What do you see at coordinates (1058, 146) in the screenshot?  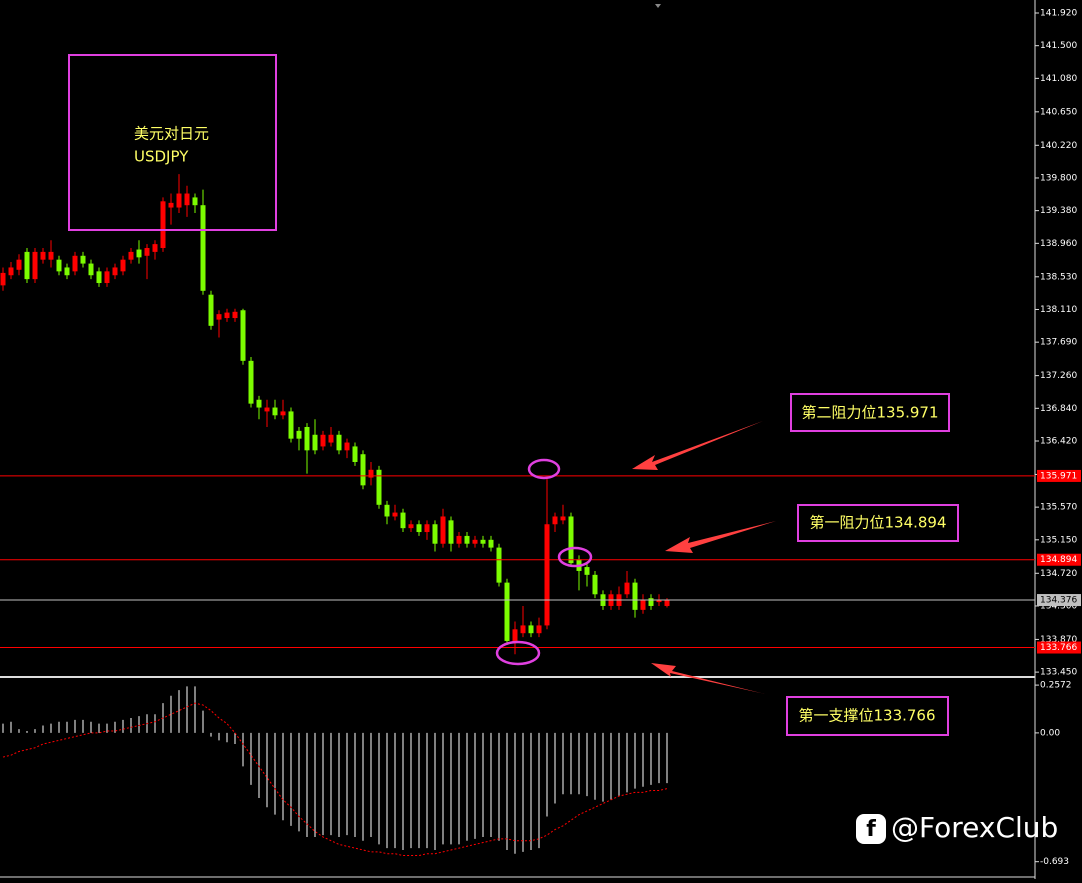 I see `y-tick-label: 140.220` at bounding box center [1058, 146].